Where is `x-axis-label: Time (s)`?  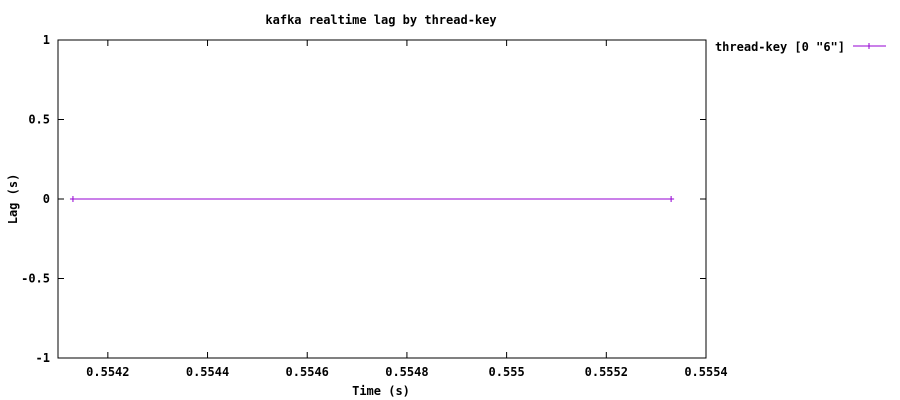 x-axis-label: Time (s) is located at coordinates (381, 391).